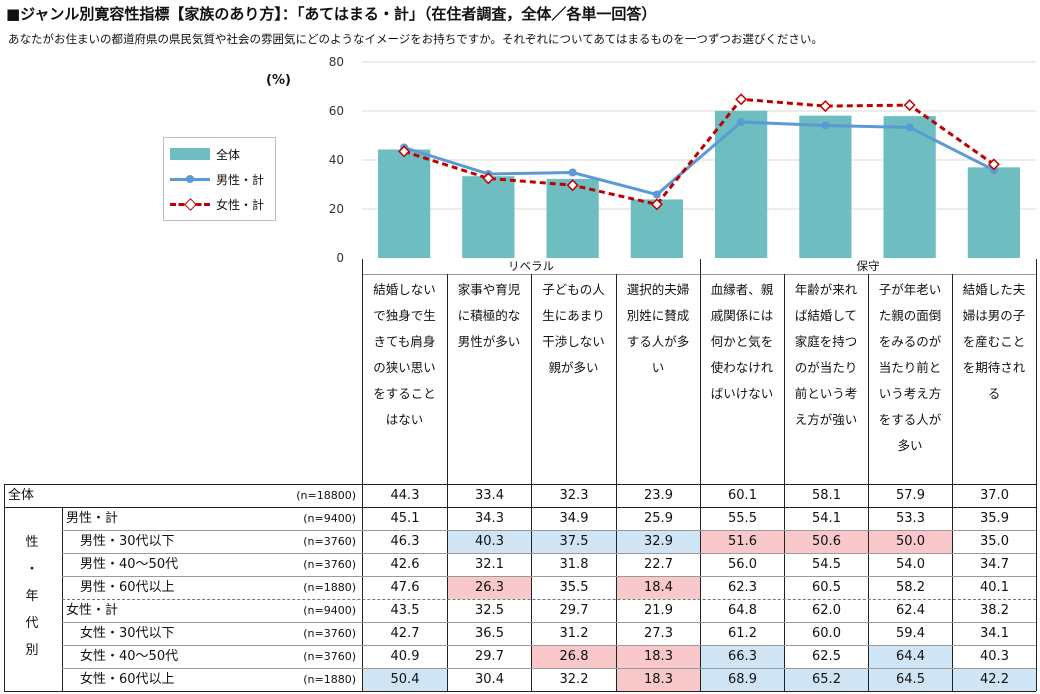 The image size is (1040, 694). I want to click on table-cell: 32.3, so click(574, 495).